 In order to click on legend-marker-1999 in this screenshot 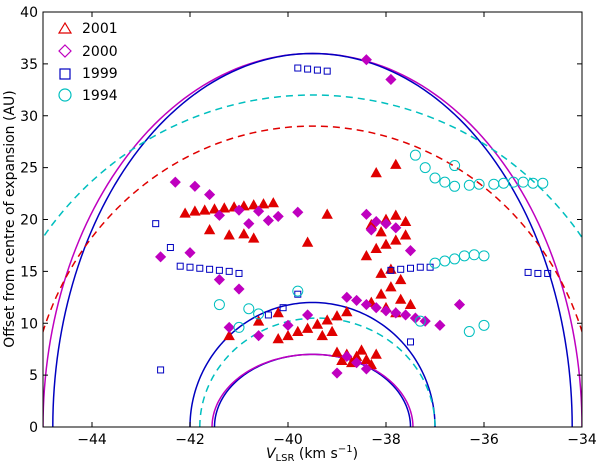, I will do `click(65, 74)`.